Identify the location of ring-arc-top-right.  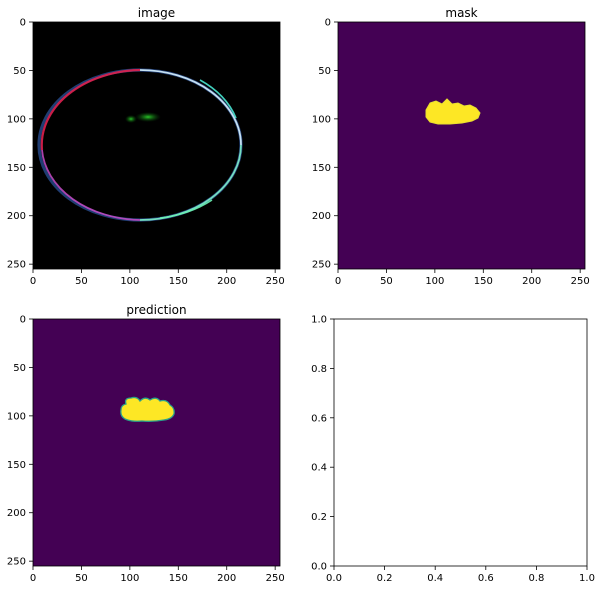
(190, 107).